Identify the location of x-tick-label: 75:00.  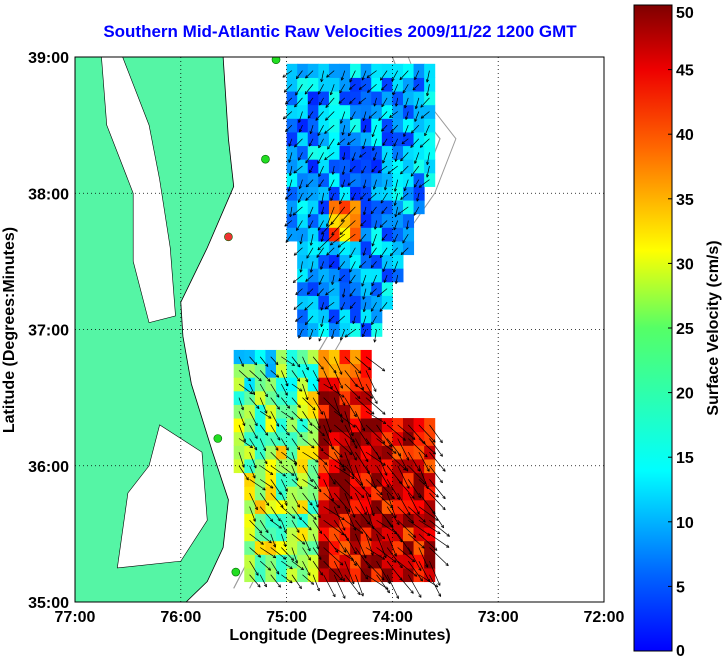
(286, 617).